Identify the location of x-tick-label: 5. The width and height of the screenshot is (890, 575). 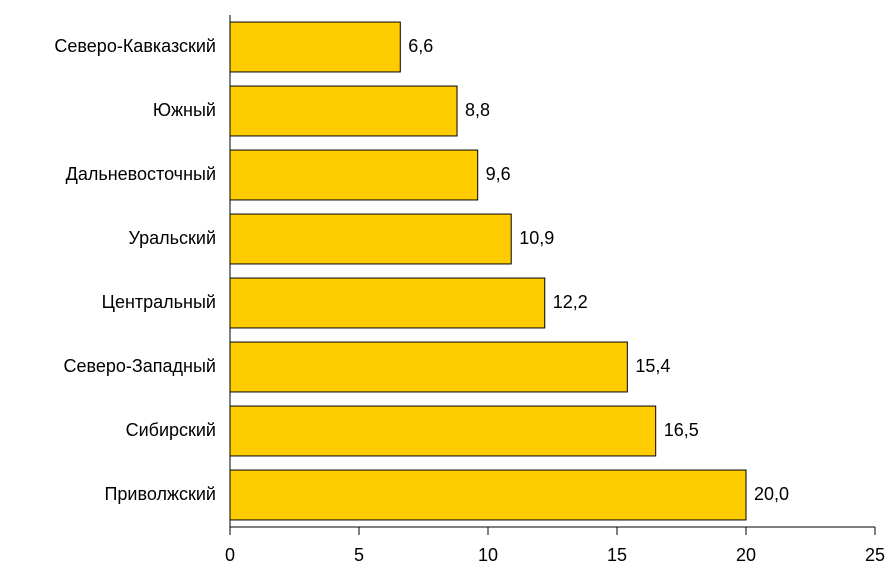
(359, 555).